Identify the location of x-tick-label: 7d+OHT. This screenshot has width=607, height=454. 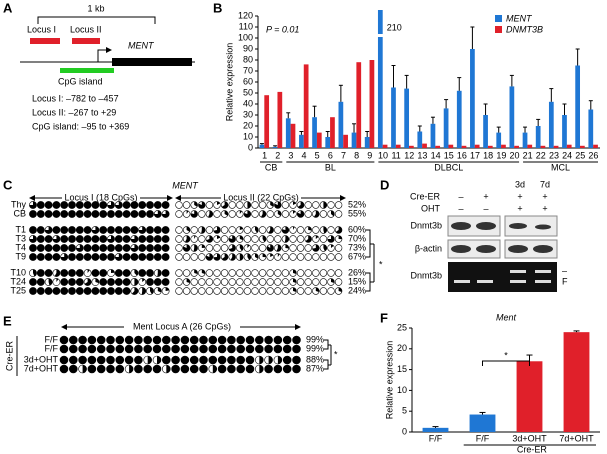
(576, 438).